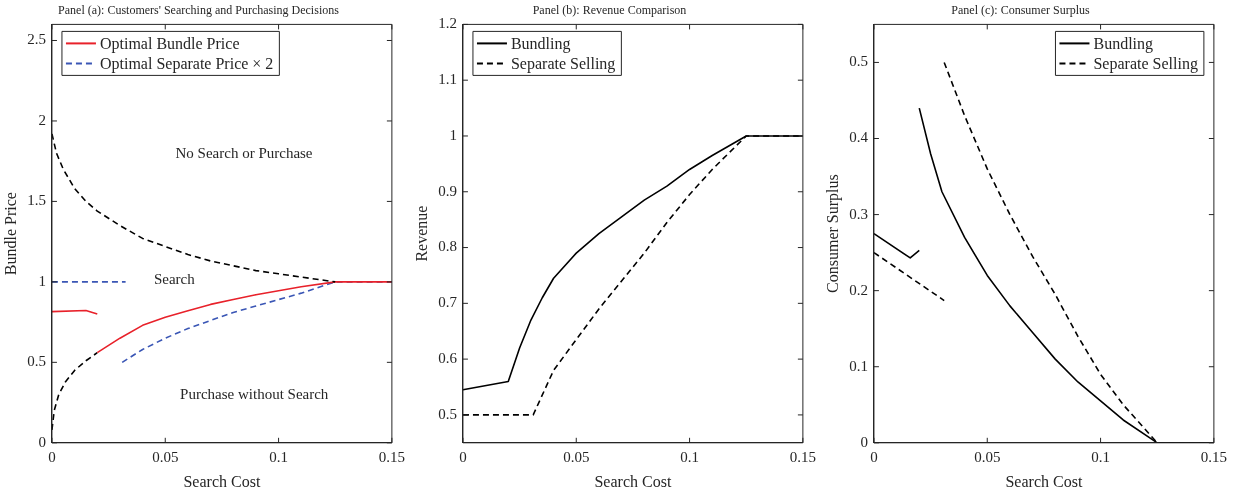 Image resolution: width=1235 pixels, height=494 pixels. What do you see at coordinates (254, 393) in the screenshot?
I see `annotation: Purchase without Search` at bounding box center [254, 393].